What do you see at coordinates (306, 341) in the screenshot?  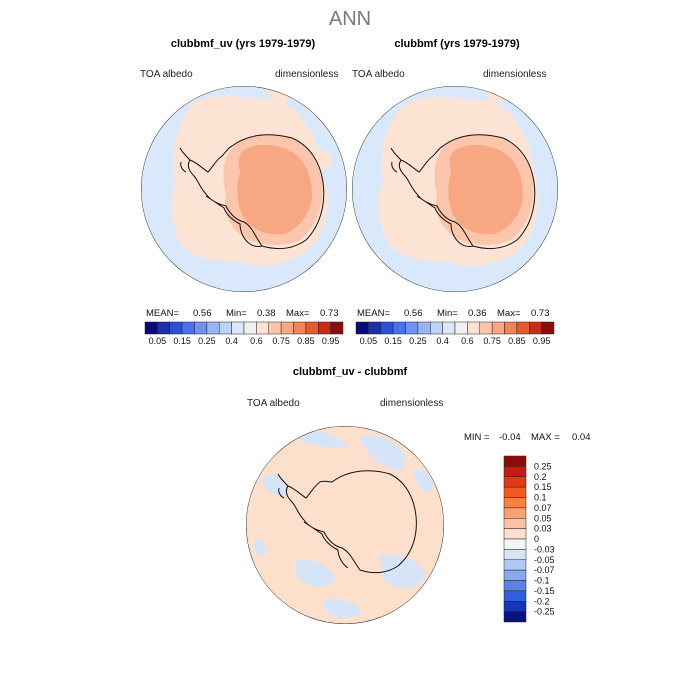 I see `colorbar1-label: 0.85` at bounding box center [306, 341].